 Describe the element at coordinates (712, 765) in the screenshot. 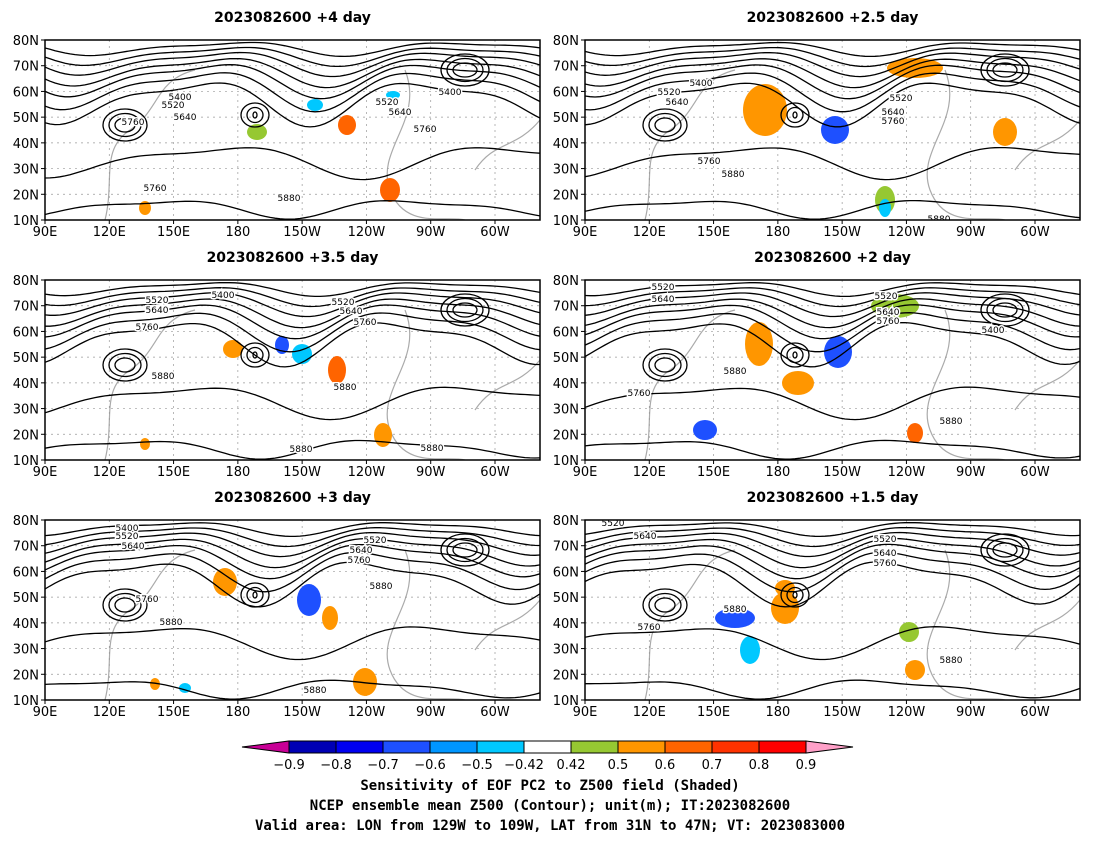

I see `colorbar-label: 0.7` at that location.